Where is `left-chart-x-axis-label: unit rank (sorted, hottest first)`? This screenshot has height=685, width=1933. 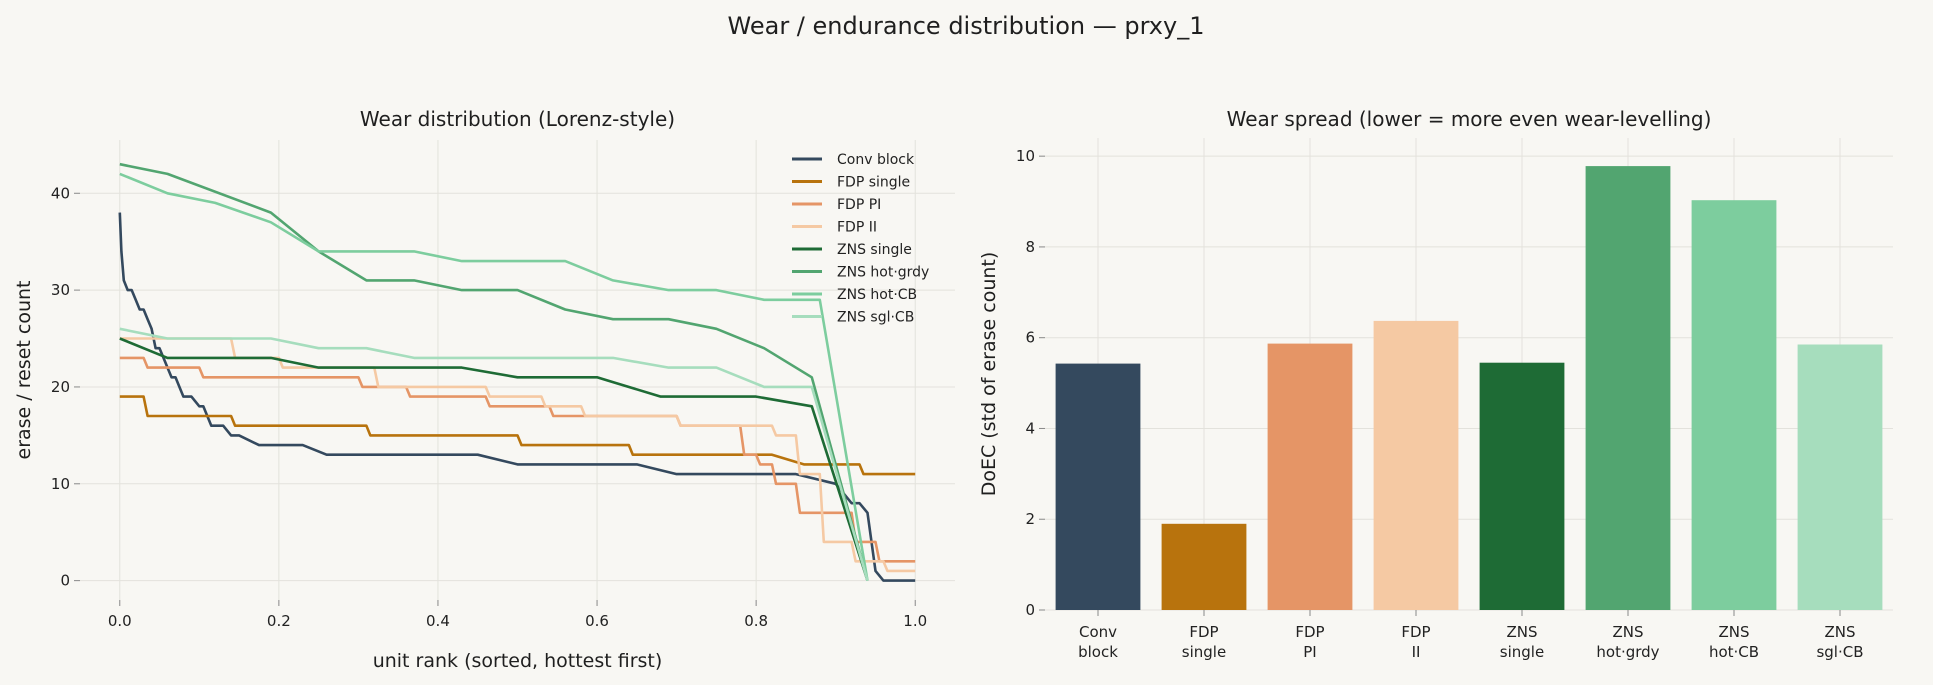
left-chart-x-axis-label: unit rank (sorted, hottest first) is located at coordinates (518, 661).